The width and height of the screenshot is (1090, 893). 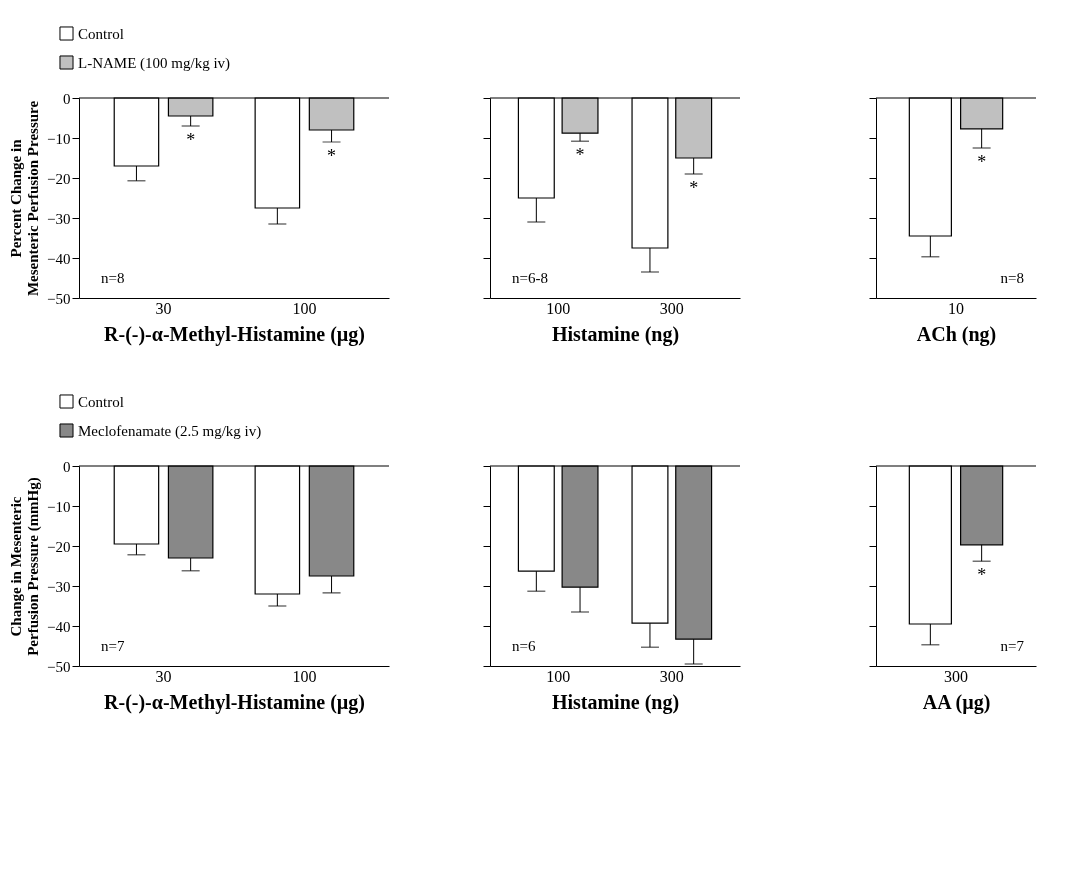 I want to click on y-axis-title: Percent Change in Mesenteric Perfusion Pressure, so click(x=25, y=198).